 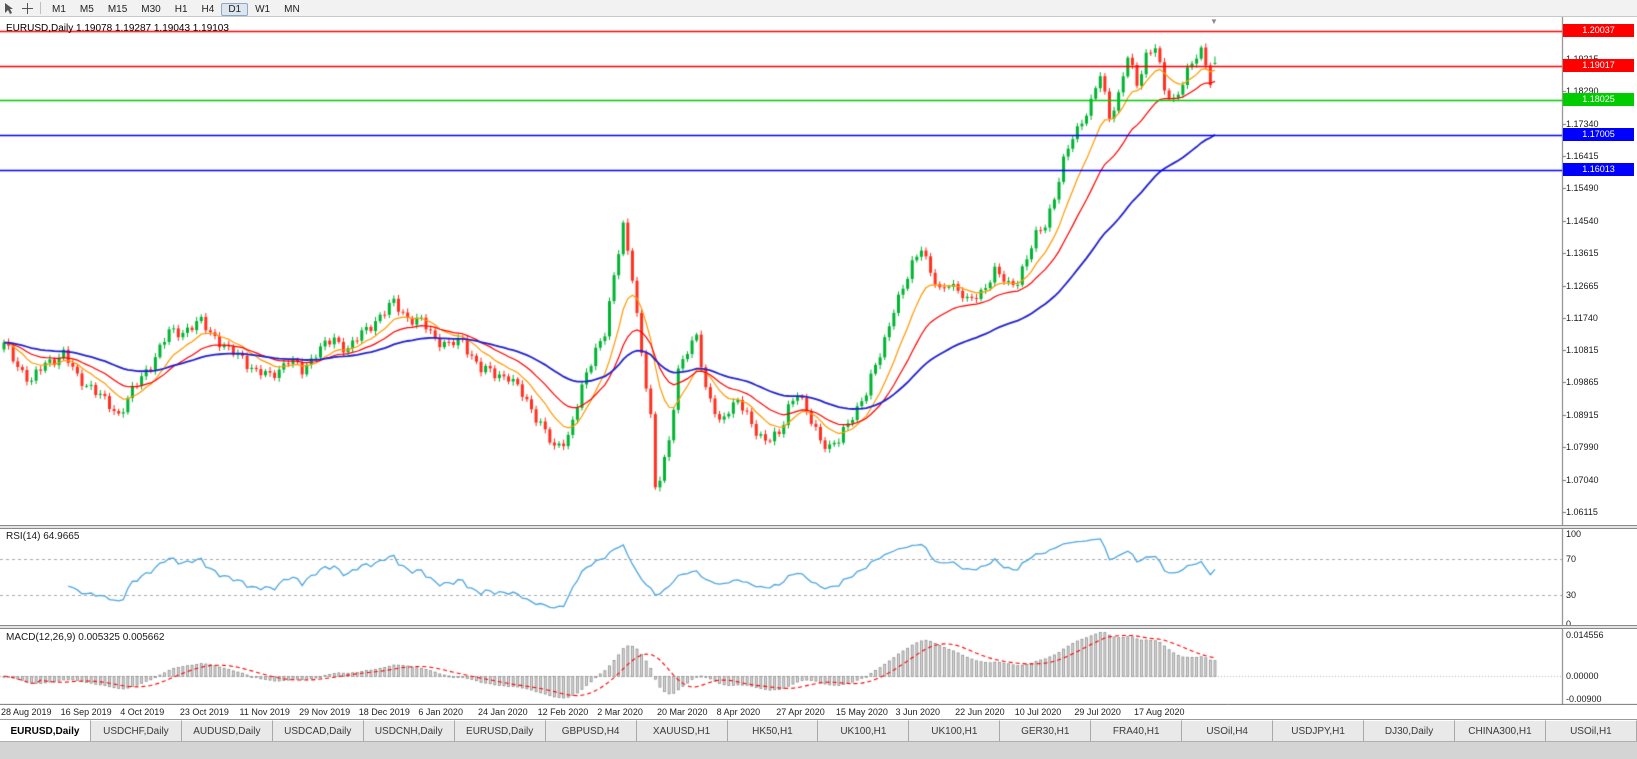 What do you see at coordinates (1571, 594) in the screenshot?
I see `rsi-axis-label: 30` at bounding box center [1571, 594].